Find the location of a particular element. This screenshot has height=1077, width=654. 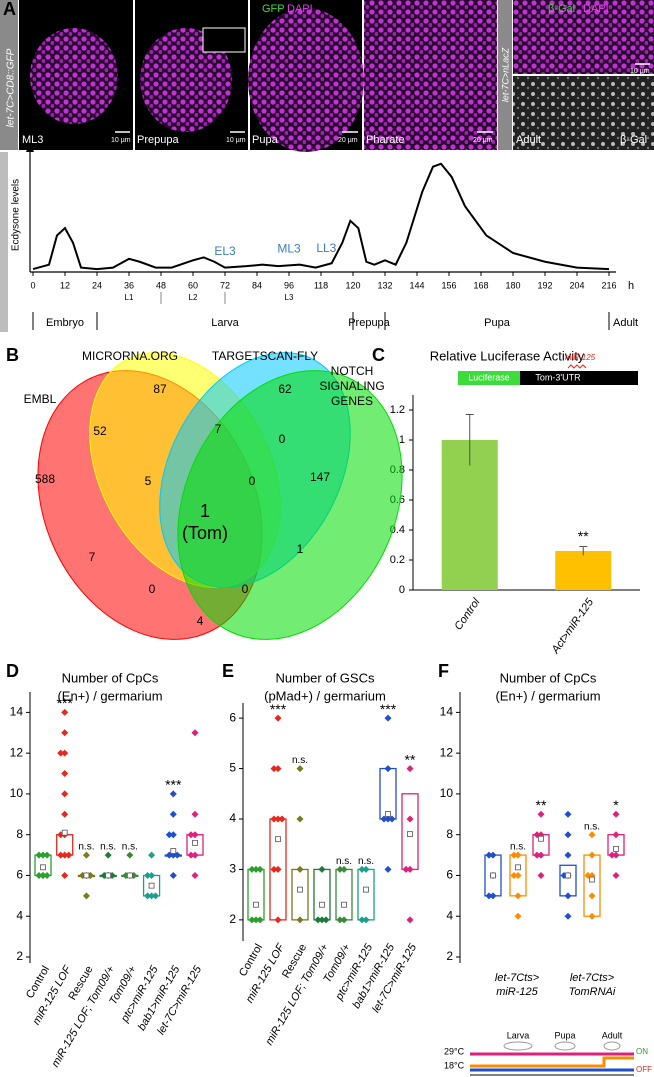

region-count: 5 is located at coordinates (148, 481).